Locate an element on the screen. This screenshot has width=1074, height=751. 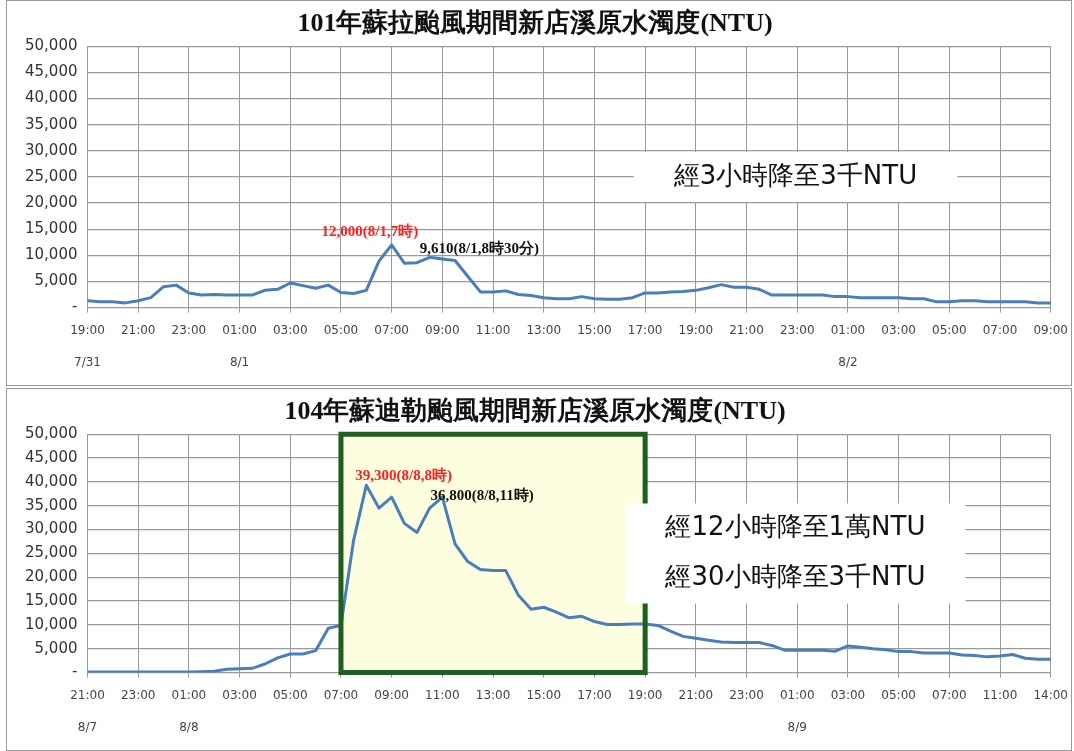
category-label: 01:00 8/9 is located at coordinates (797, 711).